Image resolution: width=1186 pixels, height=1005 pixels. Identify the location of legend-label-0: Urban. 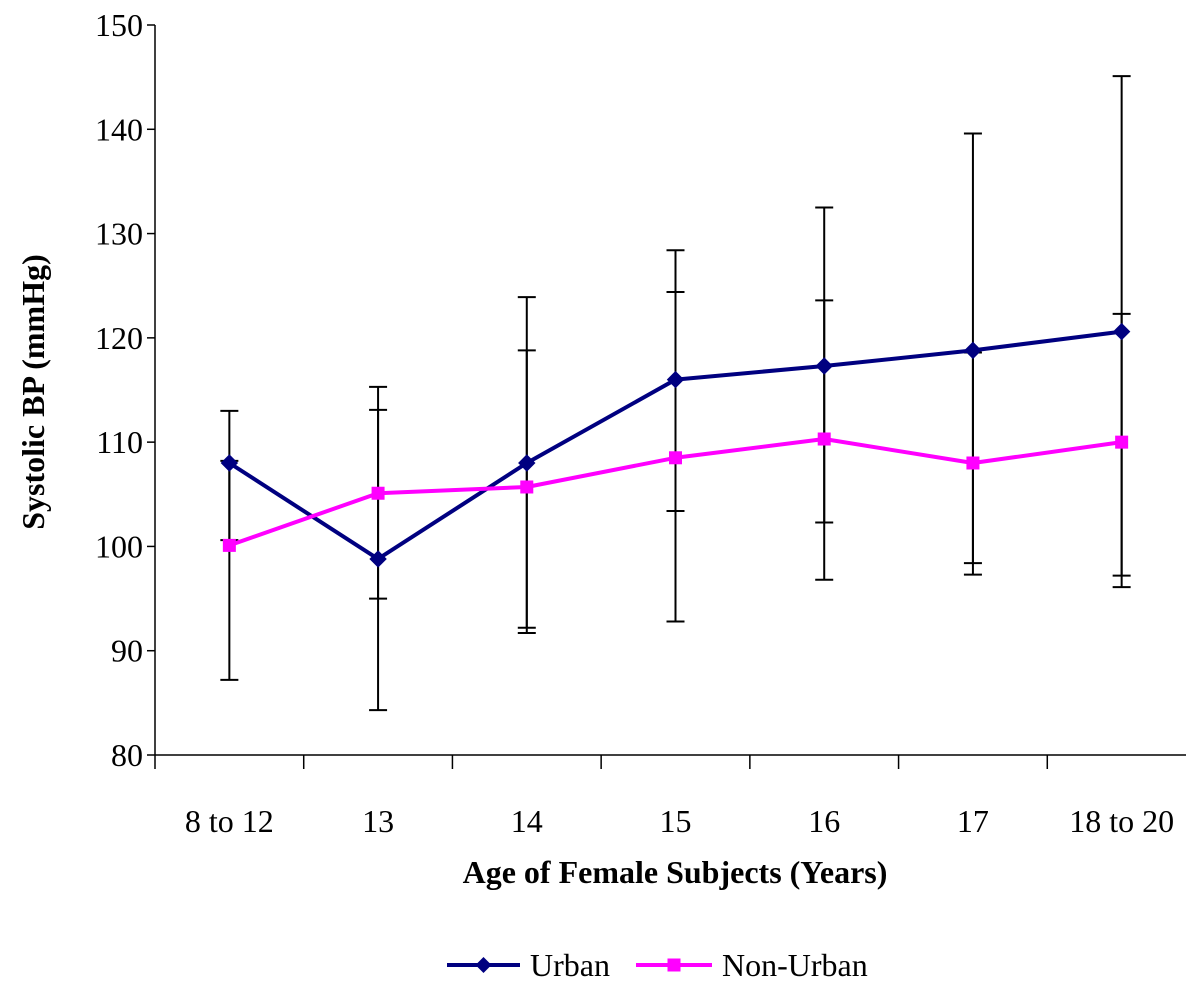
(570, 965).